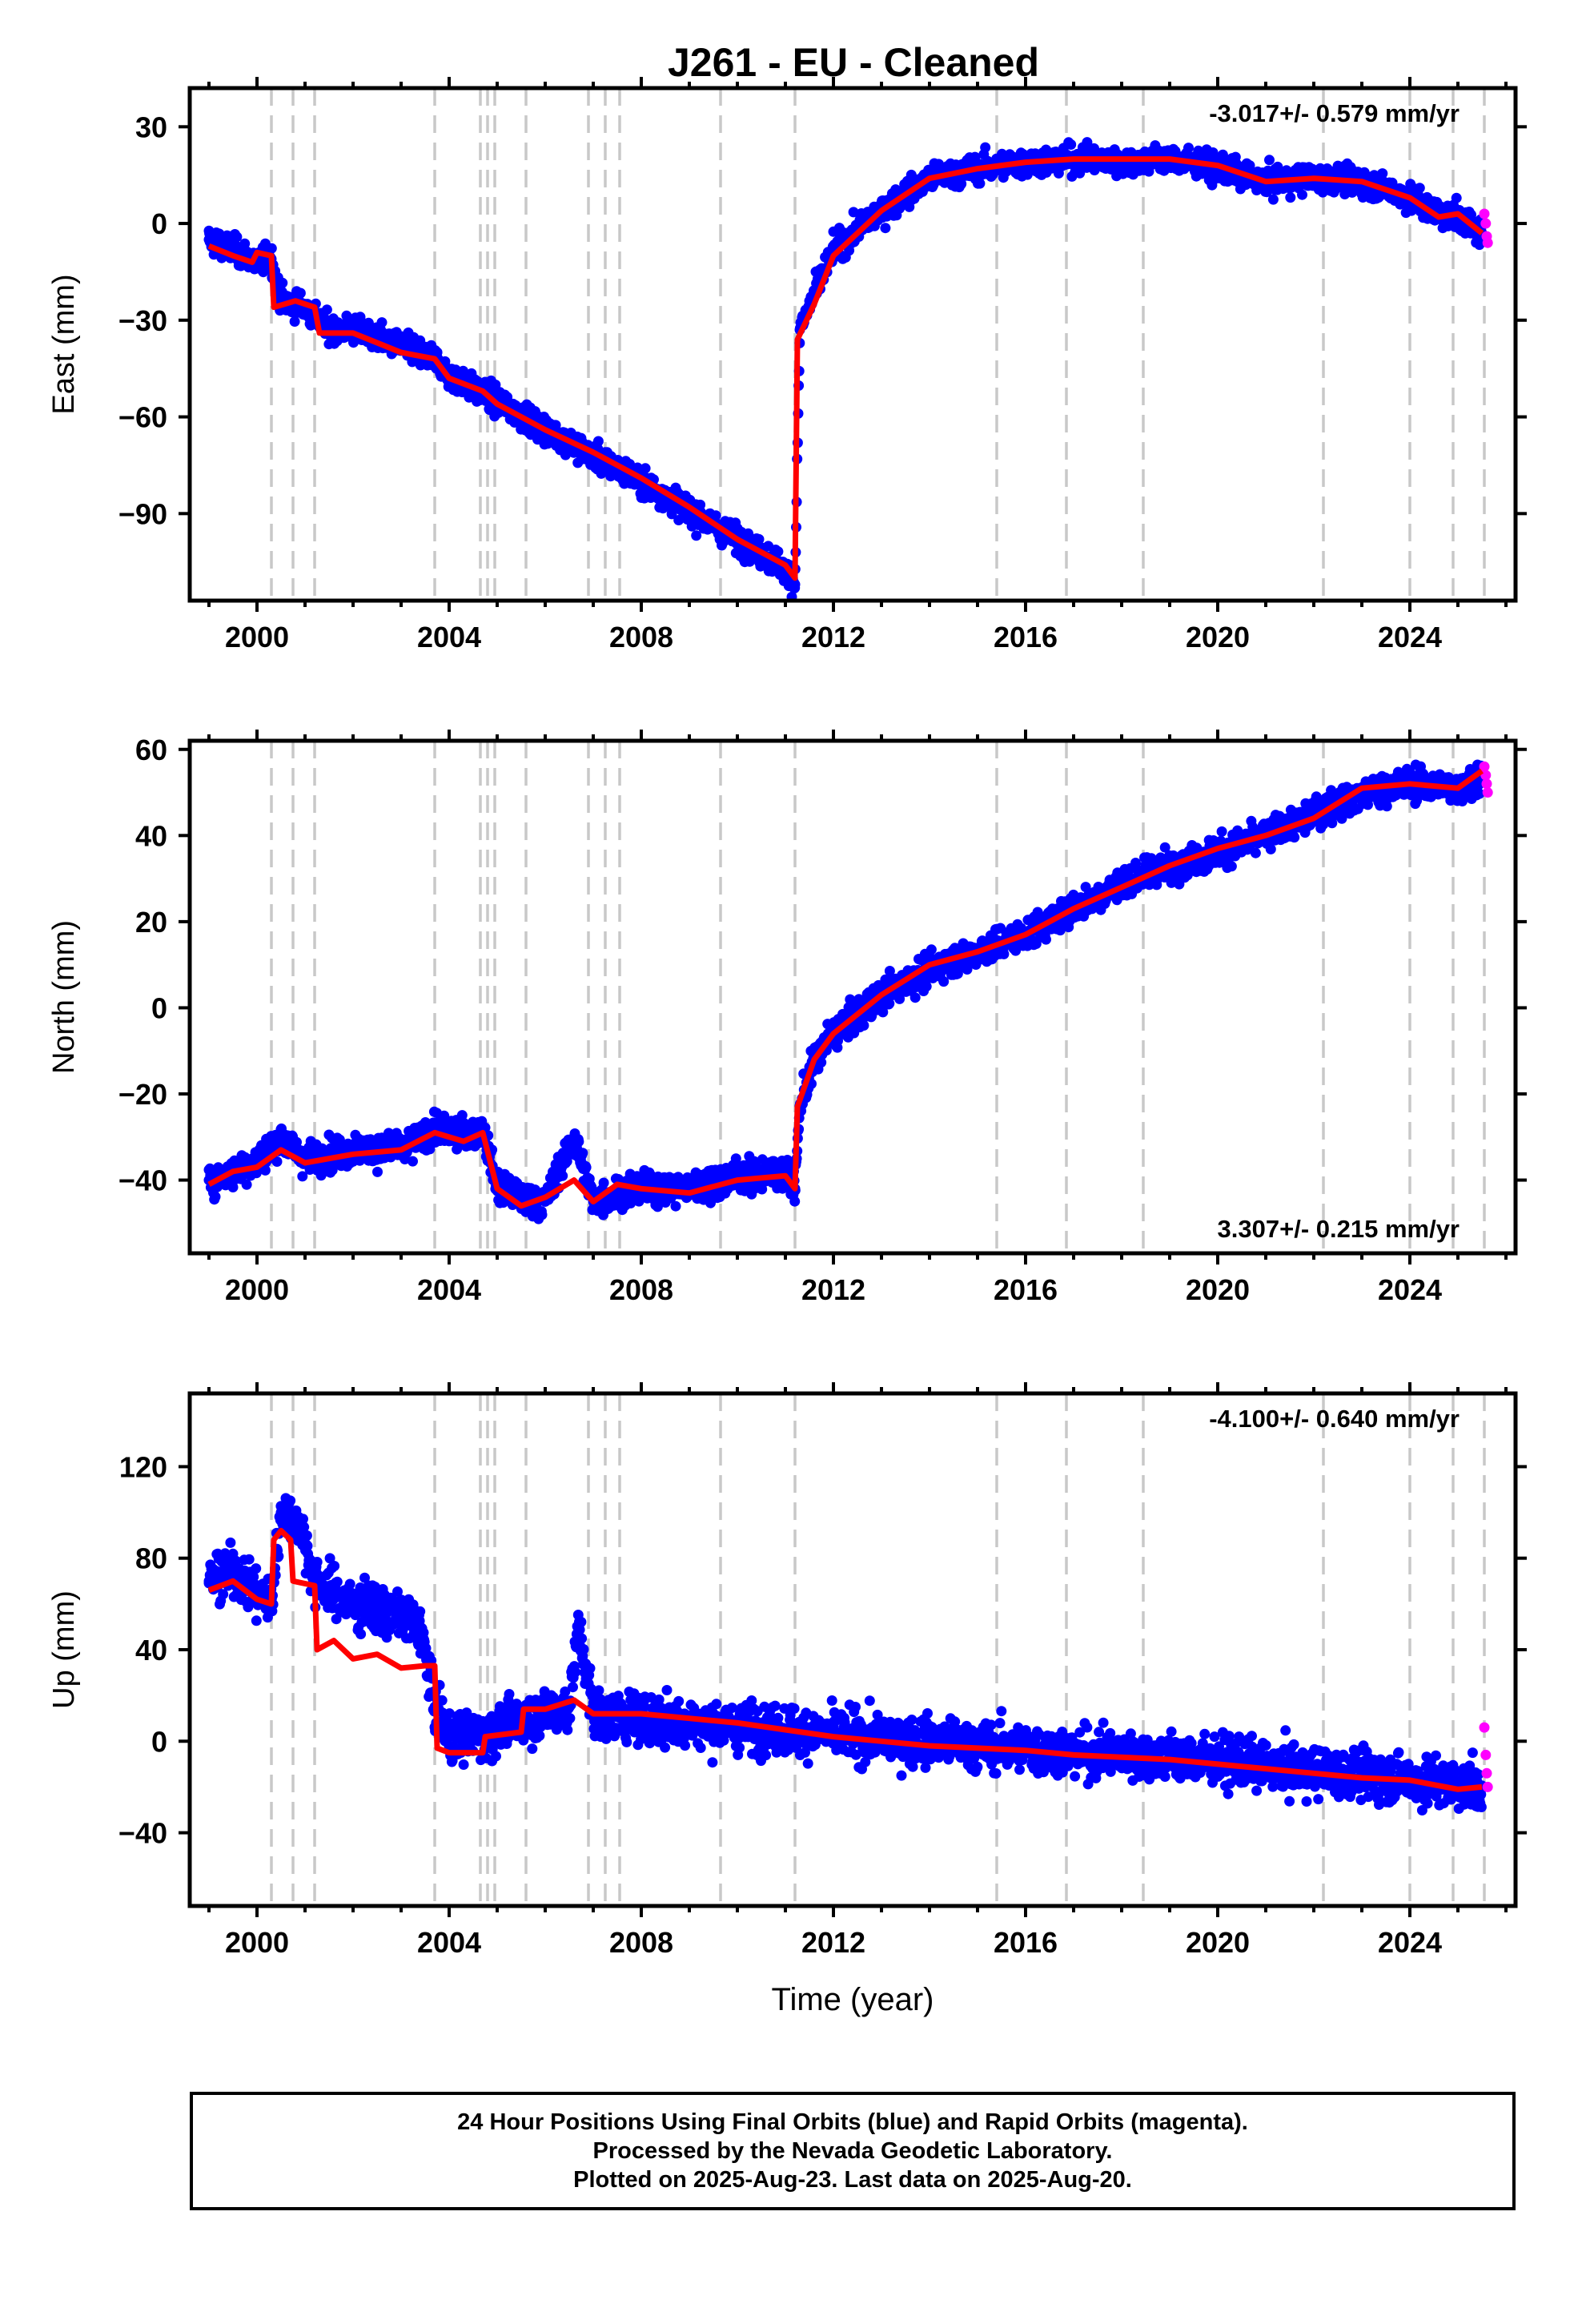  What do you see at coordinates (142, 513) in the screenshot?
I see `y-tick-label: −90` at bounding box center [142, 513].